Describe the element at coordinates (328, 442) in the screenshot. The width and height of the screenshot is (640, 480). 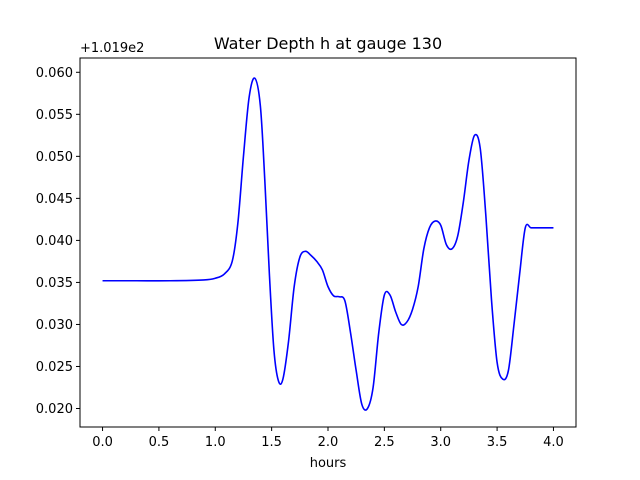
I see `x-tick-label: 2.0` at that location.